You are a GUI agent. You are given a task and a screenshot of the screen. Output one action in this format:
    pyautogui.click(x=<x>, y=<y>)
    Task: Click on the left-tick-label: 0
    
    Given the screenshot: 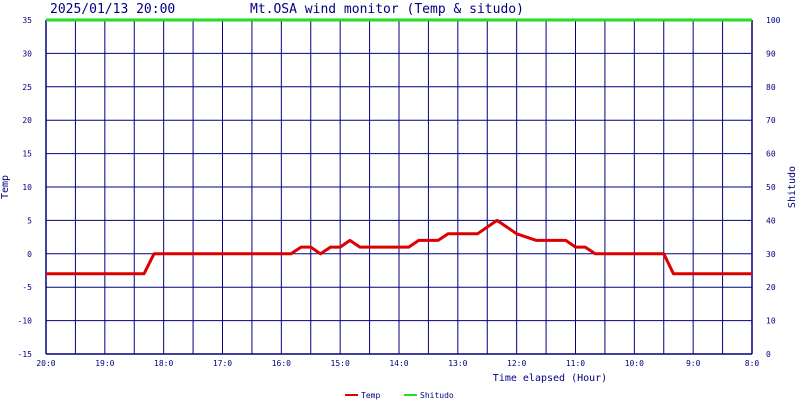 What is the action you would take?
    pyautogui.click(x=29, y=254)
    